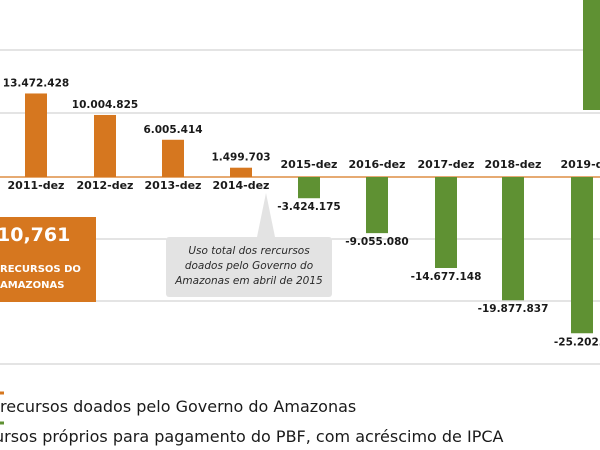  I want to click on callout-line3: Amazonas em abril de 2015, so click(249, 281).